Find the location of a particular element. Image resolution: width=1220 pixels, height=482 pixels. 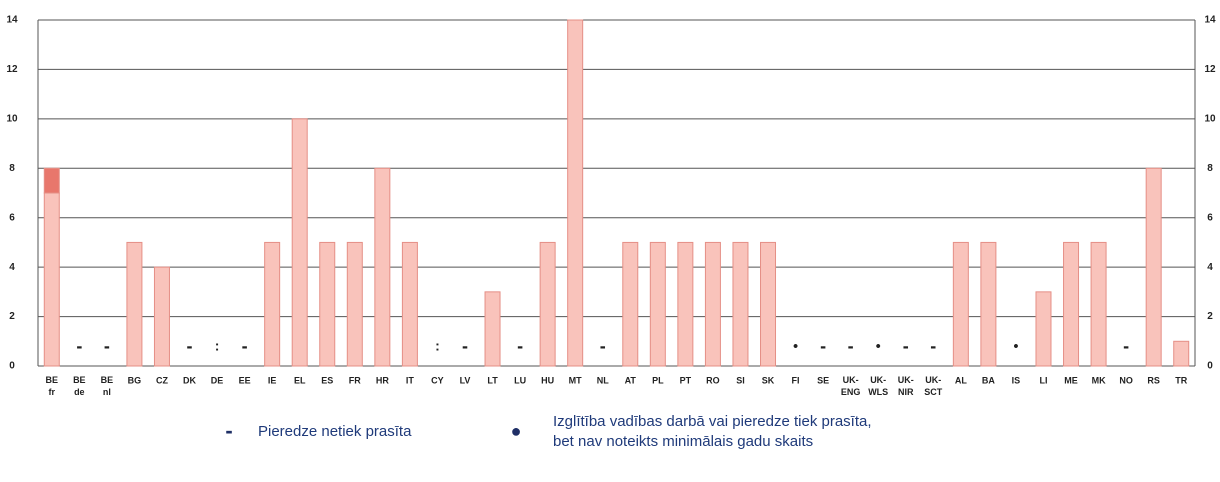

x-tick-label: EL is located at coordinates (300, 380).